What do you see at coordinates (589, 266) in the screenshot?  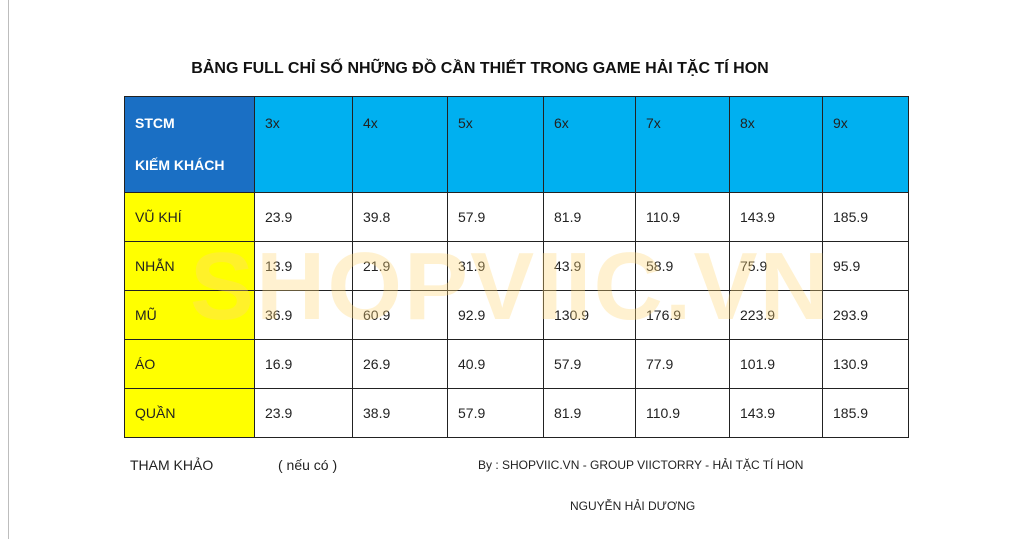 I see `value-cell: 43.9` at bounding box center [589, 266].